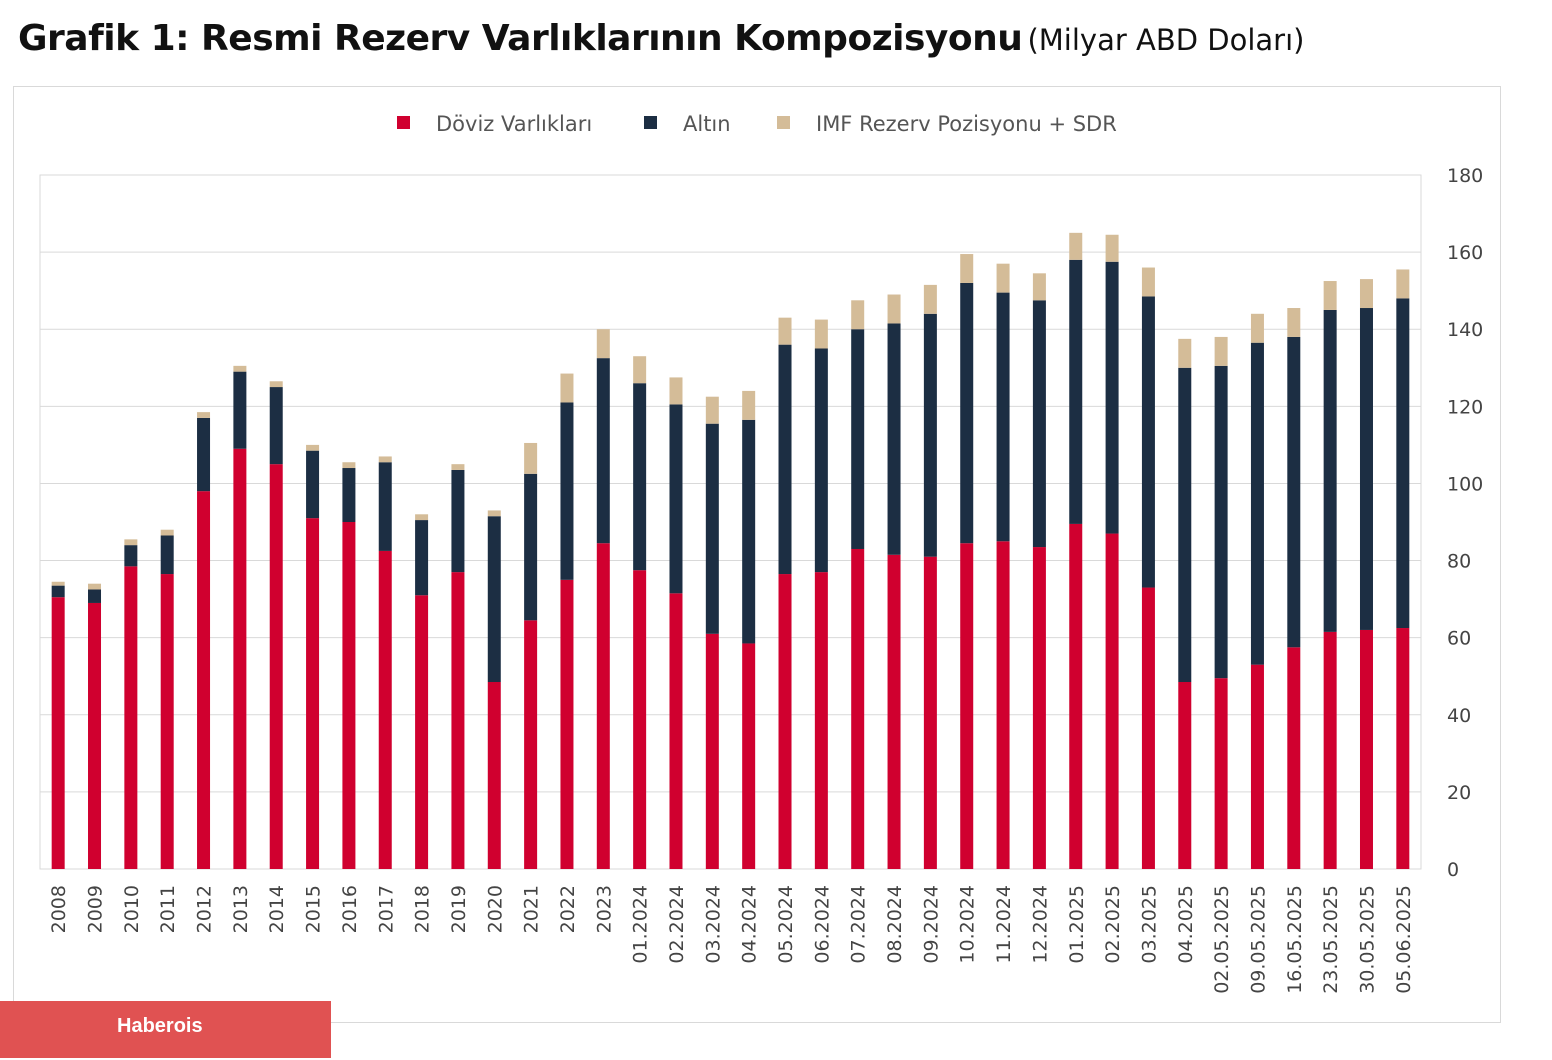  What do you see at coordinates (205, 909) in the screenshot?
I see `x-tick-label: 2012` at bounding box center [205, 909].